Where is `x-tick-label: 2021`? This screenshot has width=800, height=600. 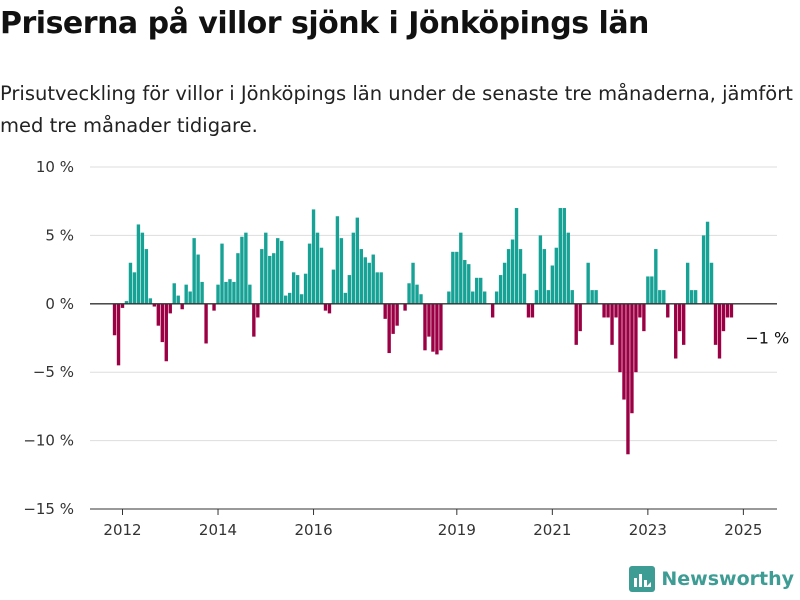
x-tick-label: 2021 is located at coordinates (552, 530).